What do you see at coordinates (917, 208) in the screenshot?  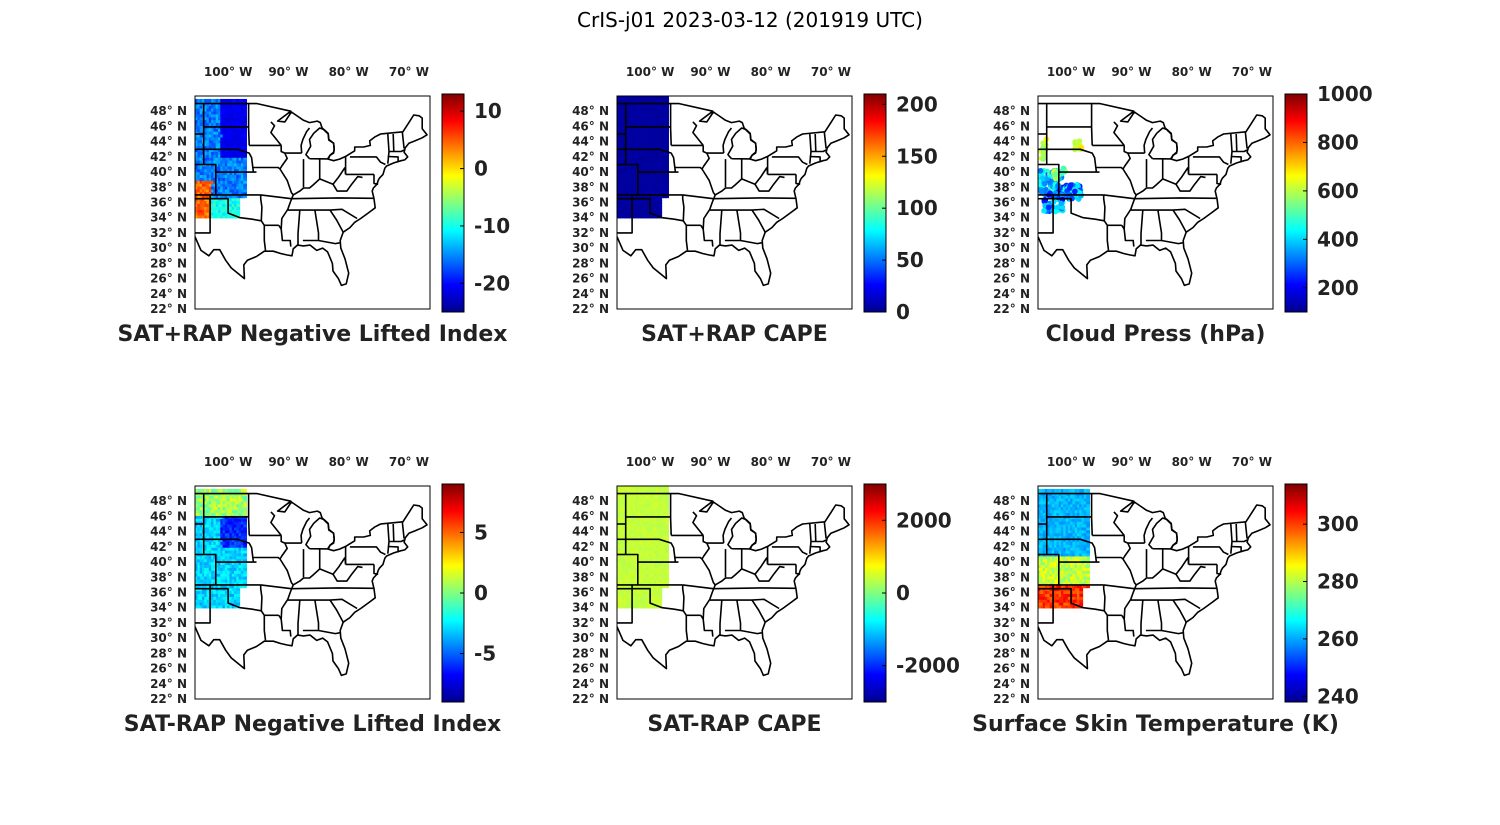 I see `colorbar-tick-label: 100` at bounding box center [917, 208].